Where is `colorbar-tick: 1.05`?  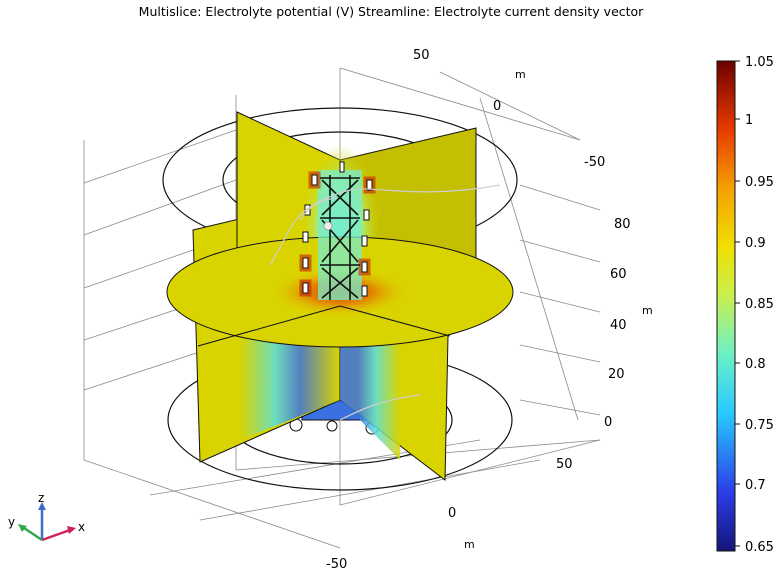 colorbar-tick: 1.05 is located at coordinates (759, 62).